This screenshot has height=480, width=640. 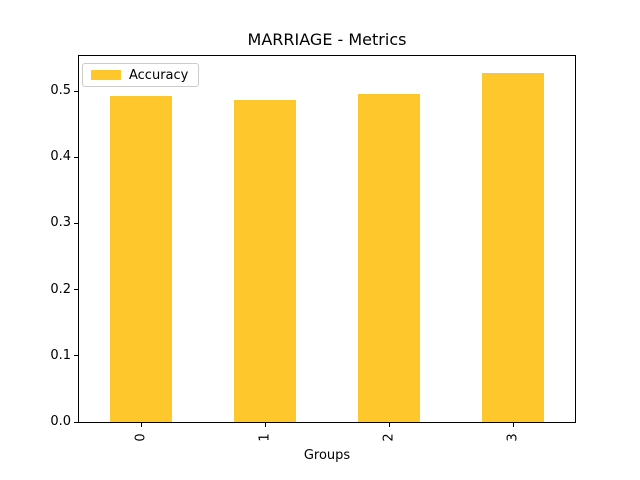 I want to click on y-tick-label: 0.3, so click(x=60, y=223).